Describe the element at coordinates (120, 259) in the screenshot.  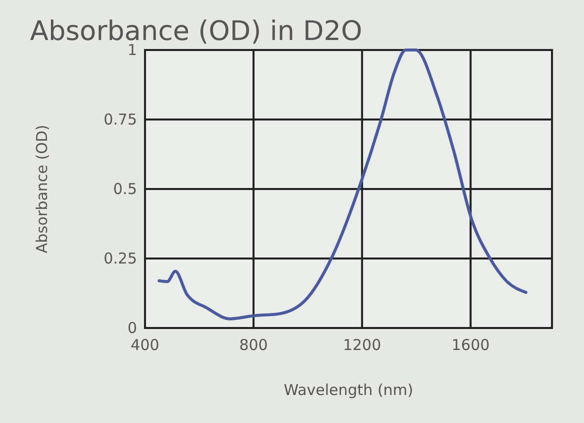
I see `y-tick-label: 0.25` at that location.